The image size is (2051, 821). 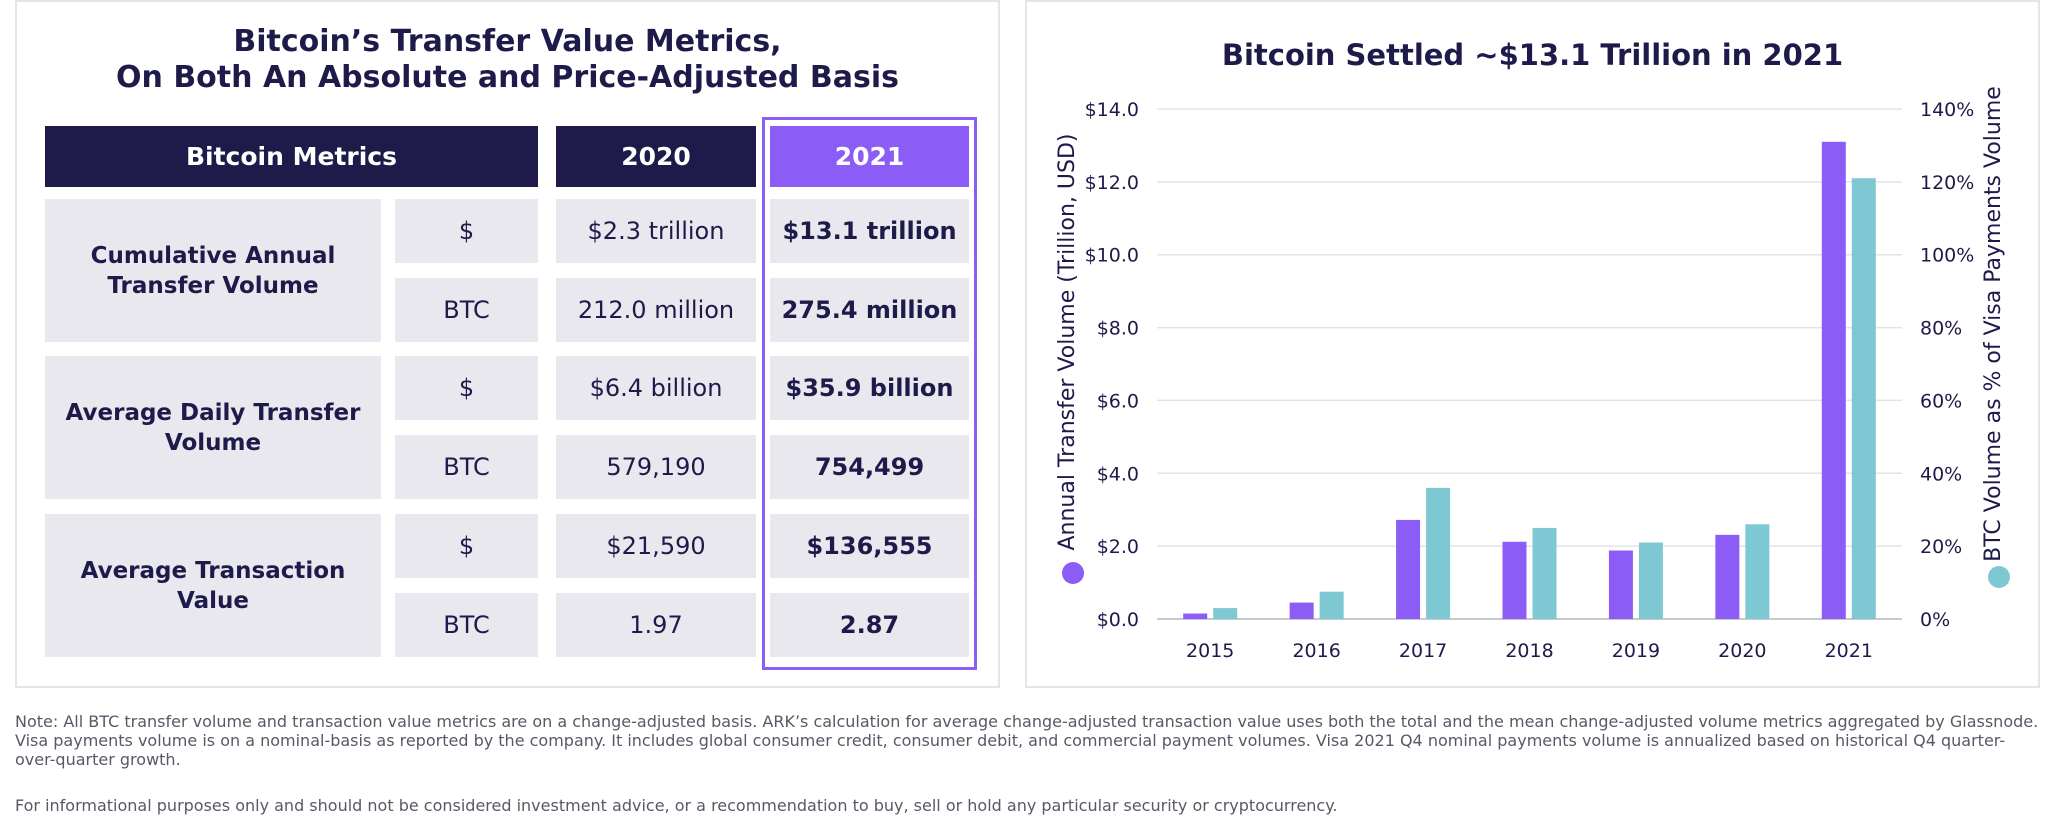 I want to click on value-2021-cell: 754,499, so click(x=869, y=467).